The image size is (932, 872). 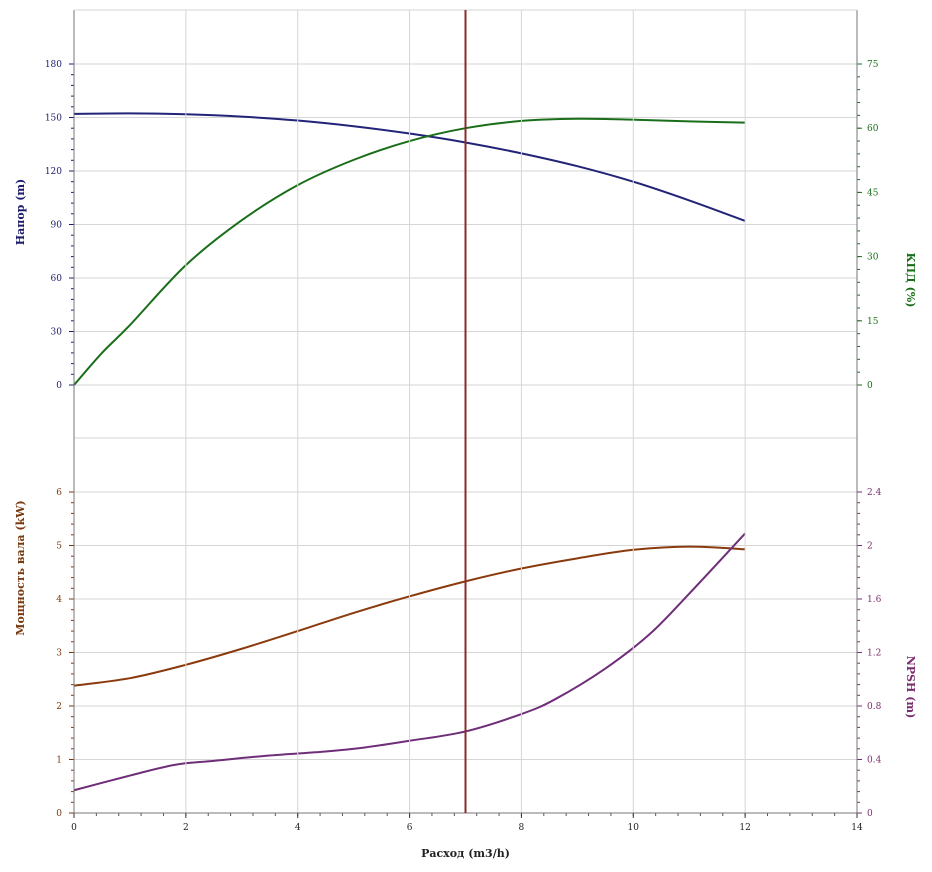 I want to click on left-tick-label: 4, so click(x=59, y=600).